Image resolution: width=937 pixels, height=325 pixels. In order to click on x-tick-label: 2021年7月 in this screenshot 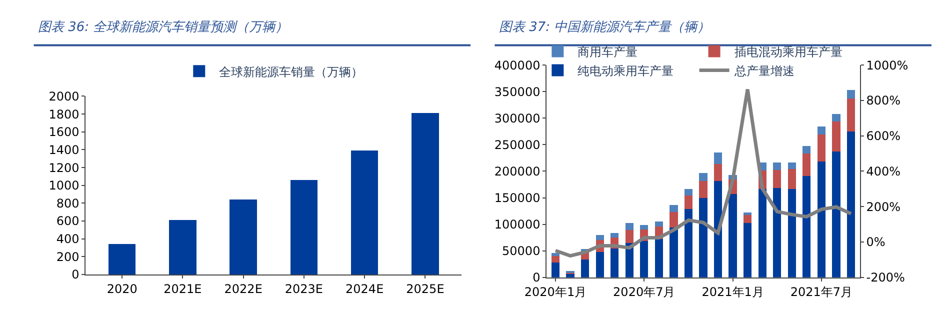, I will do `click(821, 291)`.